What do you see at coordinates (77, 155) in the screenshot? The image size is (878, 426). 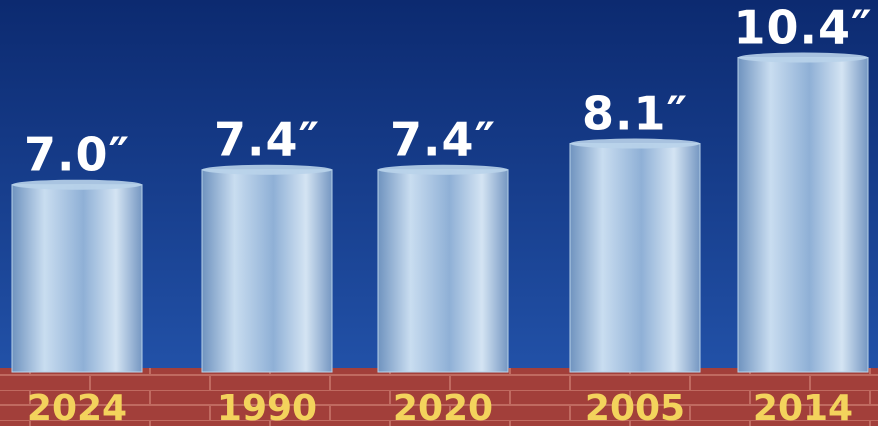 I see `value-label: 7.0″` at bounding box center [77, 155].